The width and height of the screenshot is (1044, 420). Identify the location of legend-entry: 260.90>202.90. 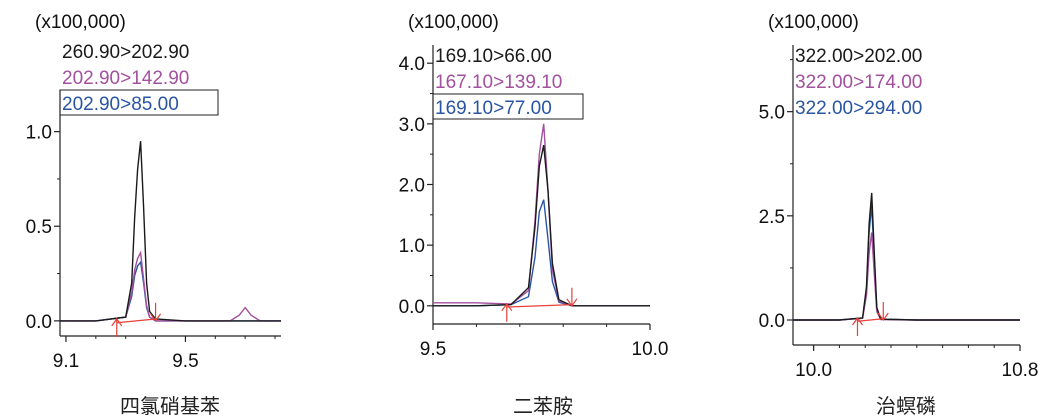
(125, 52).